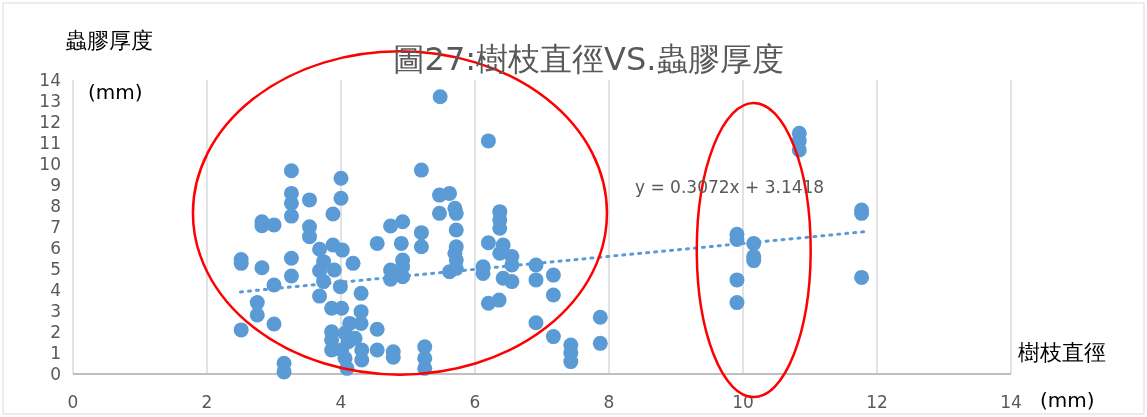 This screenshot has width=1147, height=417. What do you see at coordinates (55, 290) in the screenshot?
I see `y-tick-label: 4` at bounding box center [55, 290].